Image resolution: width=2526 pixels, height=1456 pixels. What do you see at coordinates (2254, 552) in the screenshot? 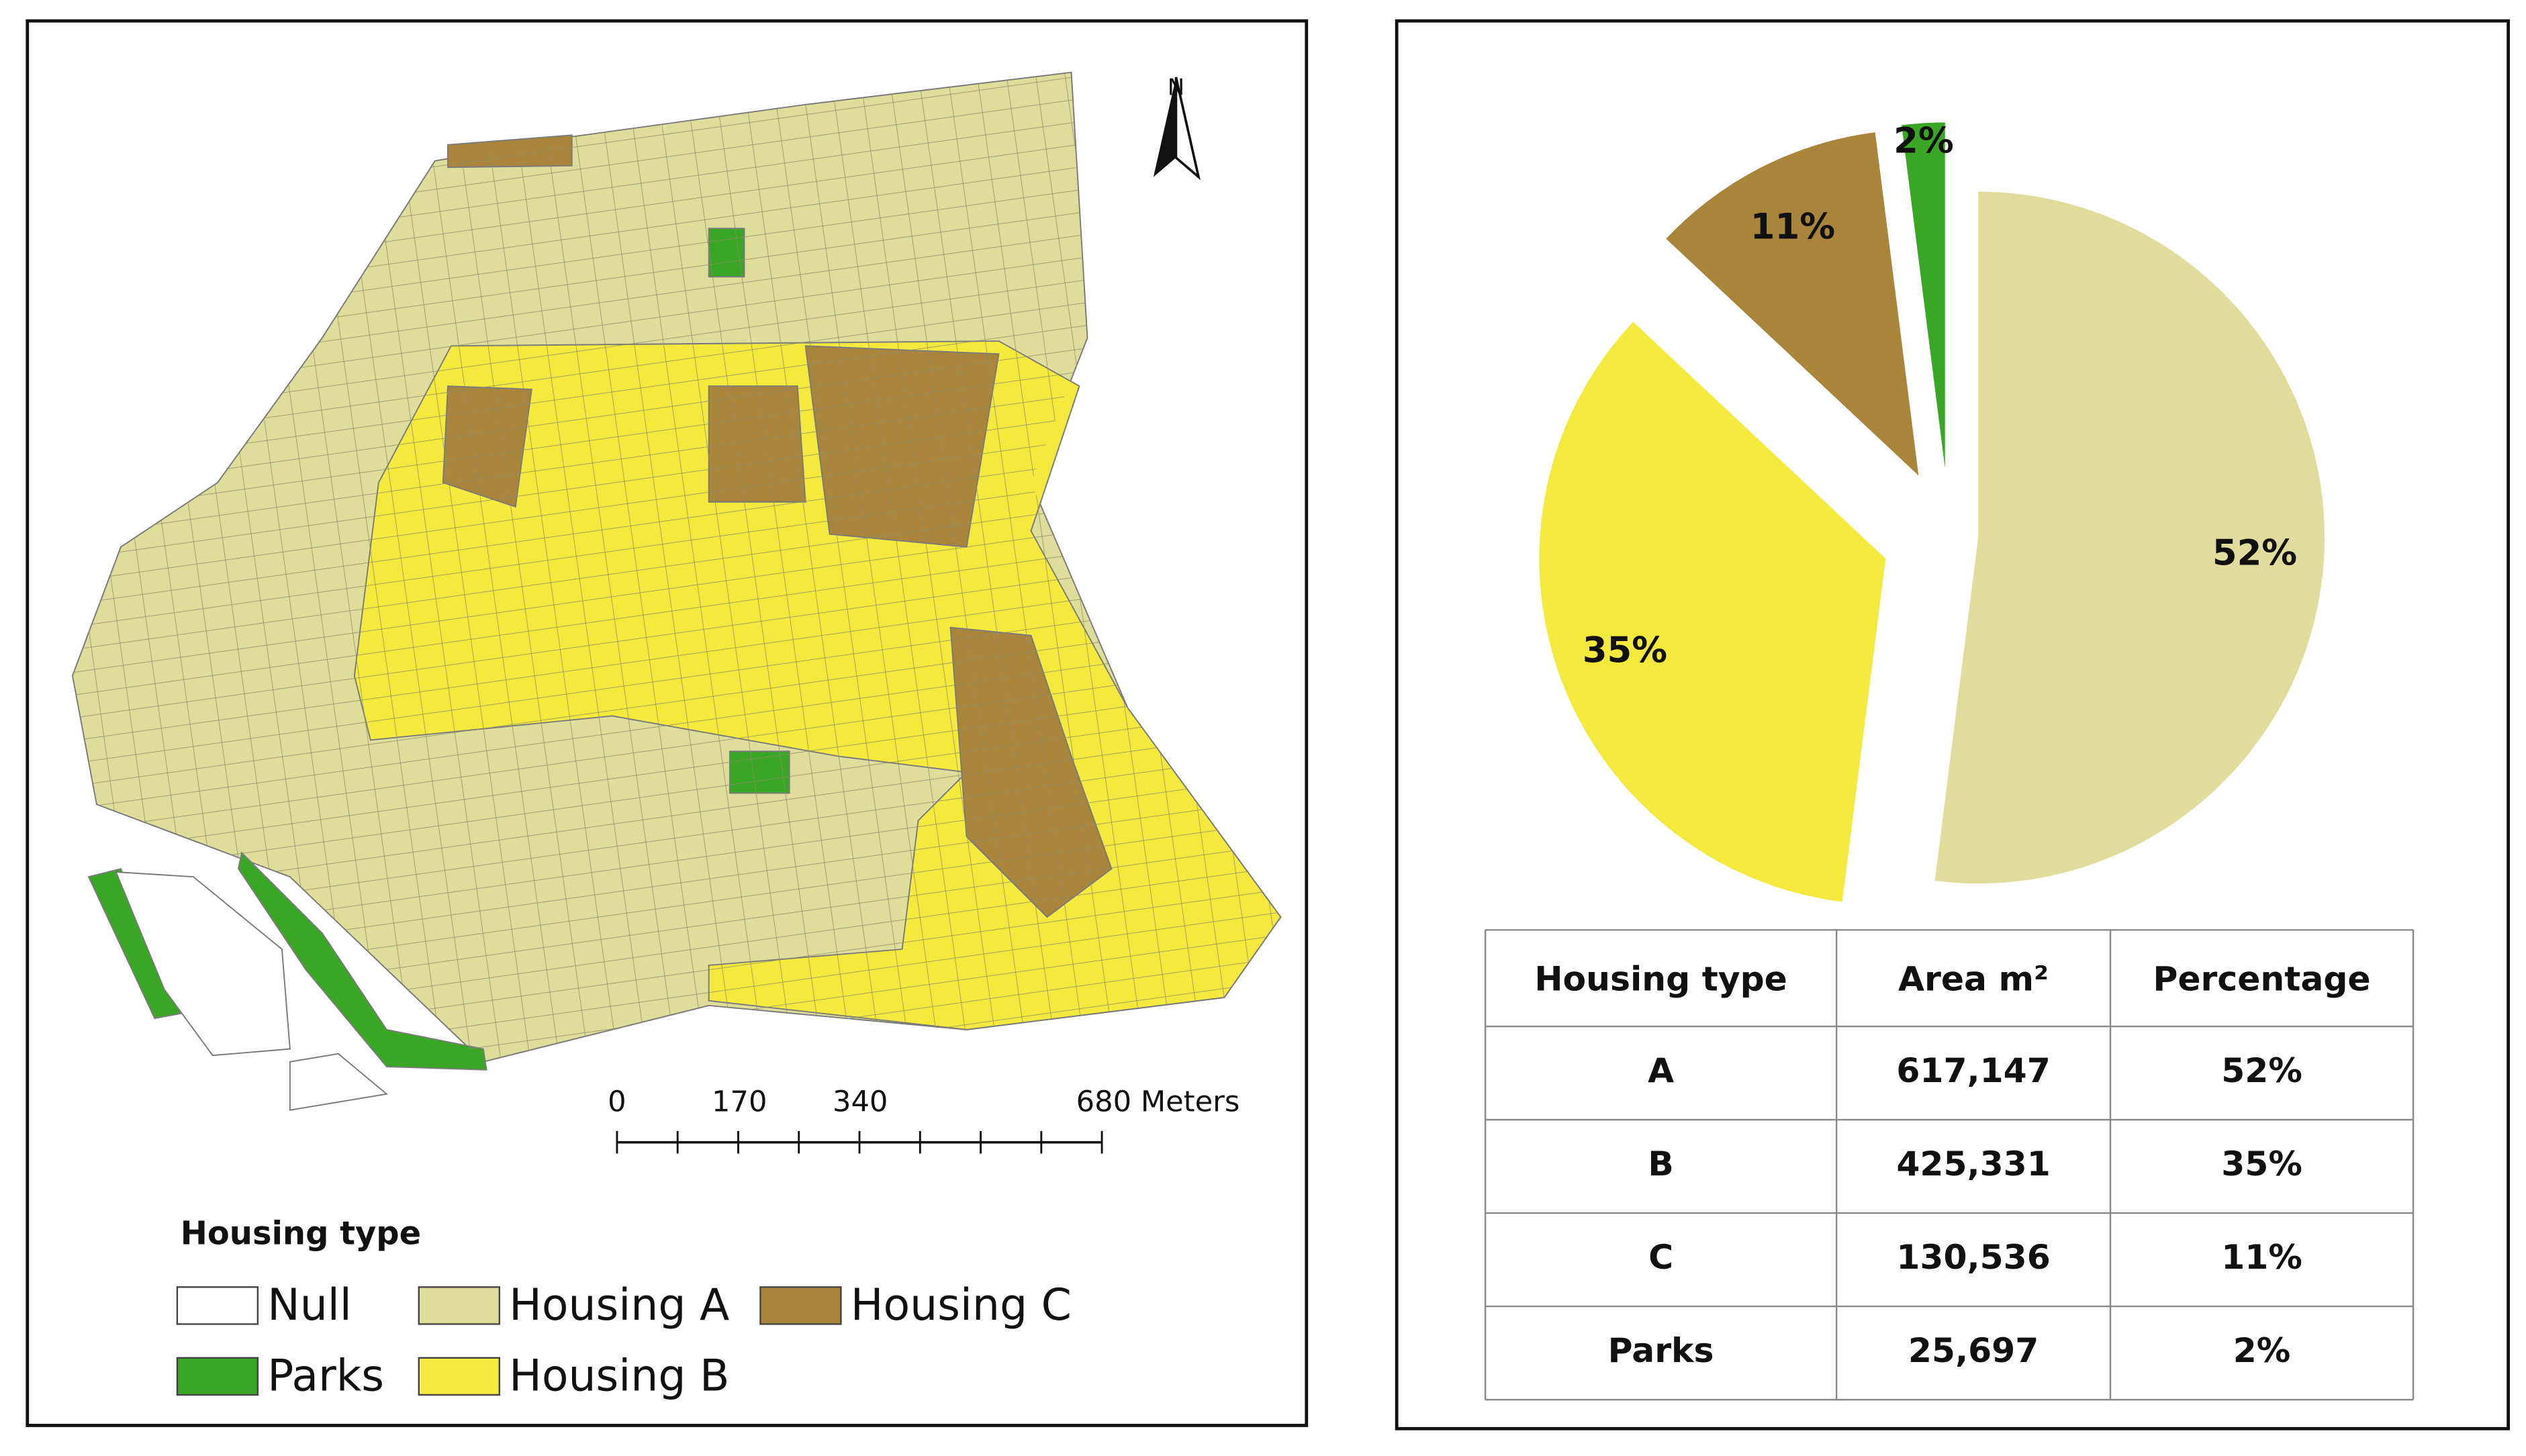
I see `pie-label: 52%` at bounding box center [2254, 552].